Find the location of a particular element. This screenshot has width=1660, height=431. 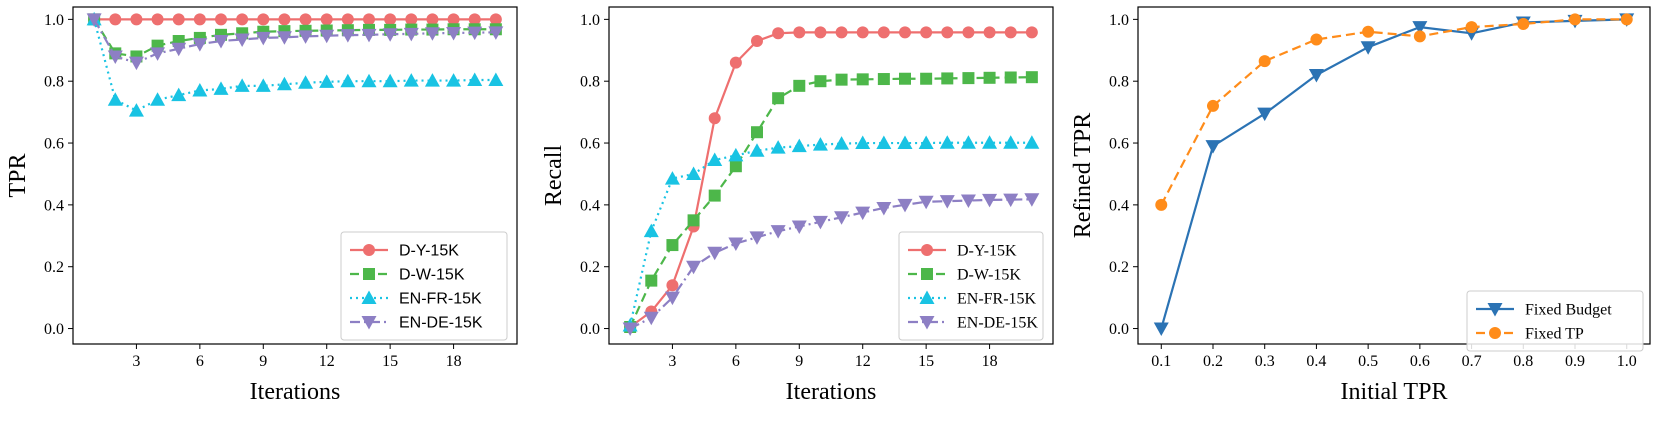

x-tick-label: 12 is located at coordinates (327, 361).